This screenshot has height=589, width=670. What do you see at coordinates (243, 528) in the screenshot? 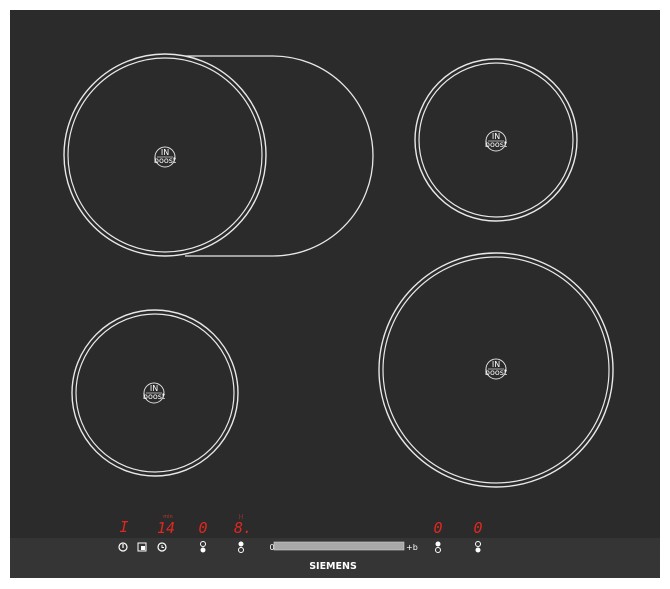
I see `zone-display-2: 8.` at bounding box center [243, 528].